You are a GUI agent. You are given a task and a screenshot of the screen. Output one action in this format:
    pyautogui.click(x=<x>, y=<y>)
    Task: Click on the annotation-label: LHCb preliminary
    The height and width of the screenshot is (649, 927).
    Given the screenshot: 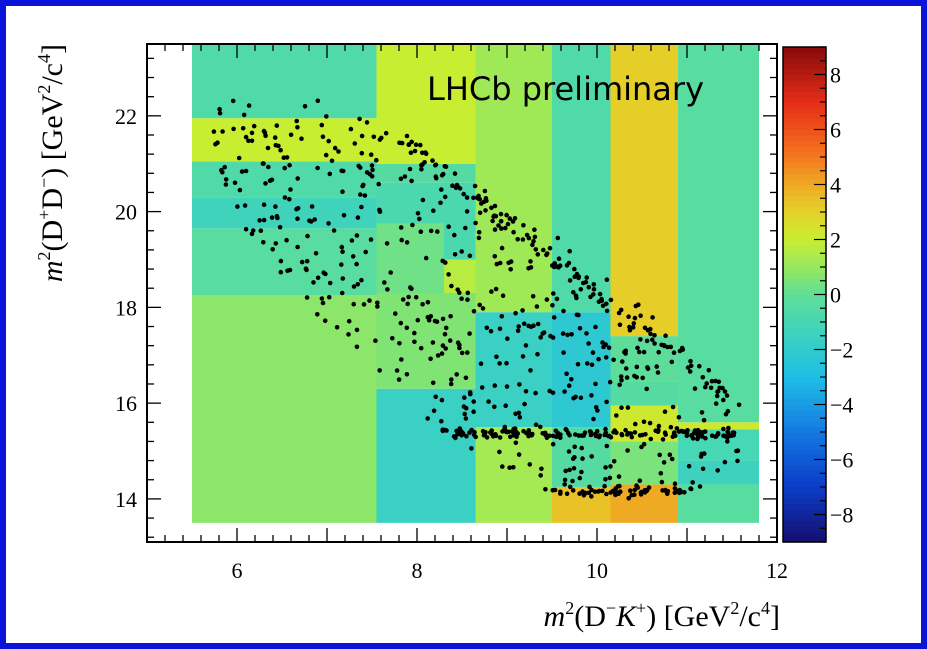 What is the action you would take?
    pyautogui.click(x=565, y=89)
    